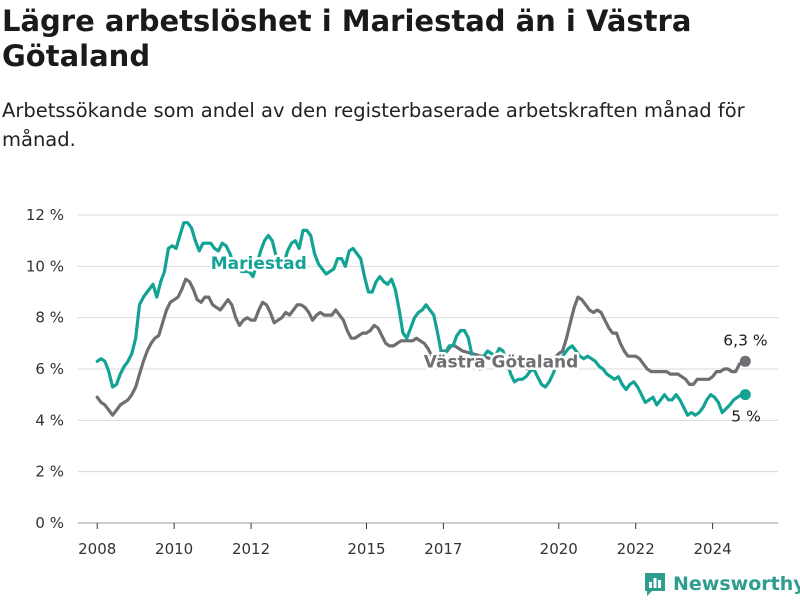 Image resolution: width=800 pixels, height=600 pixels. What do you see at coordinates (501, 363) in the screenshot?
I see `series-label-vastra-gotaland: Västra Götaland` at bounding box center [501, 363].